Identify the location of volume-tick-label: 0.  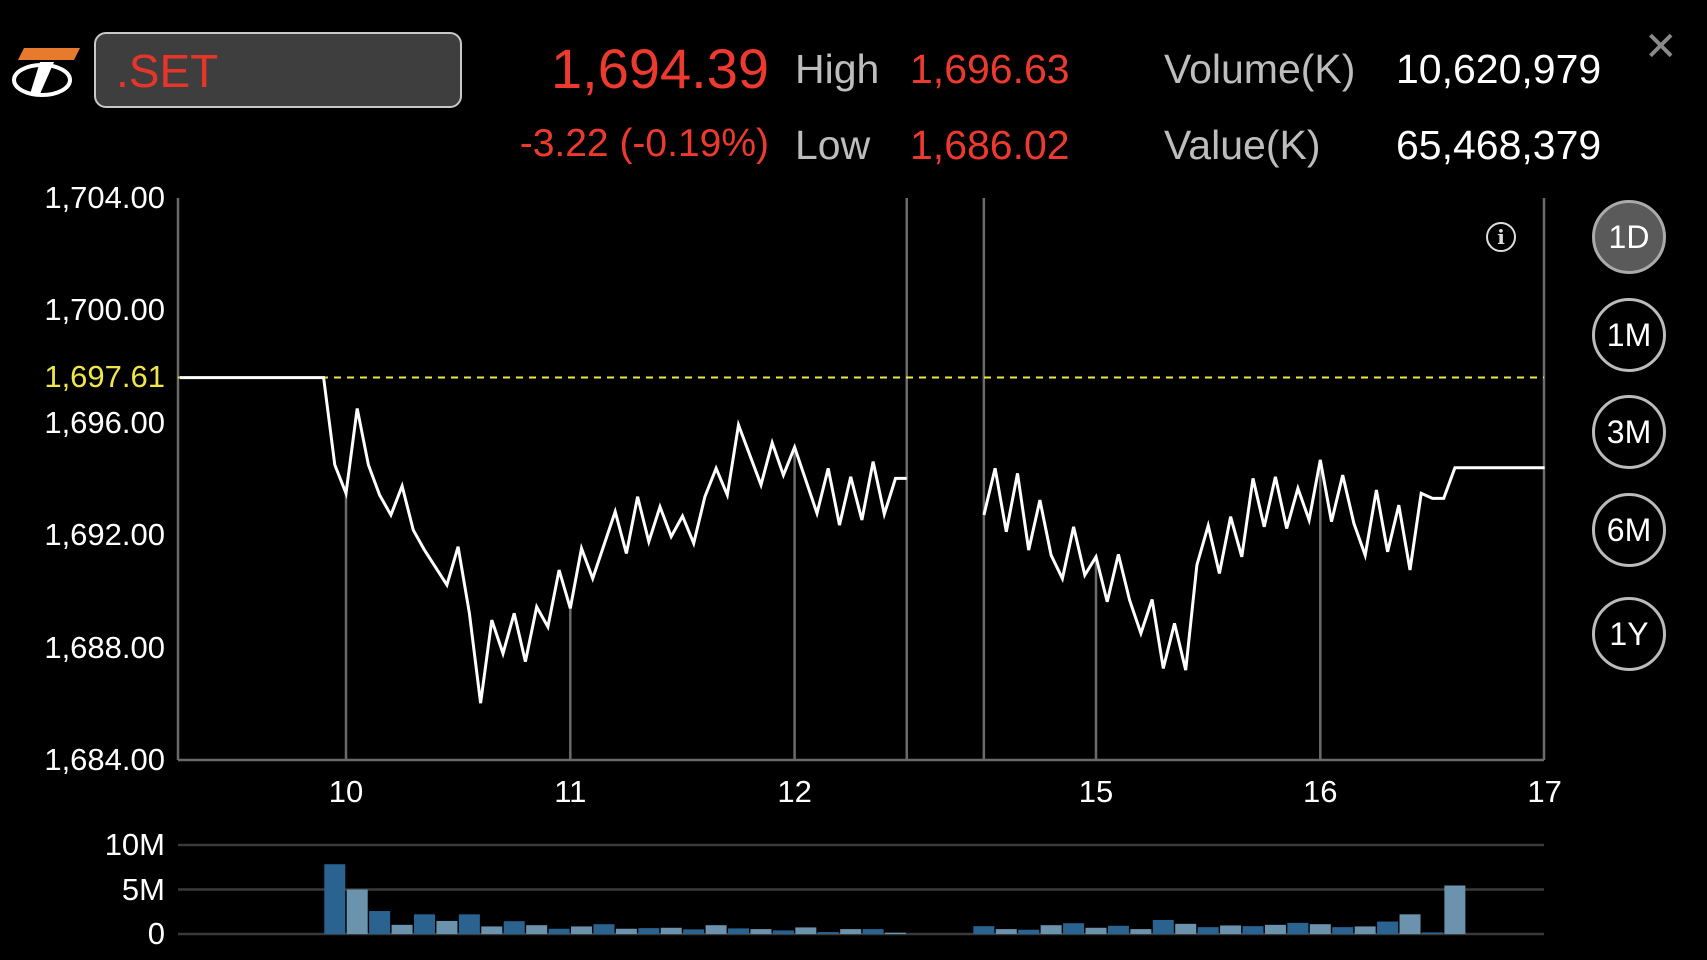
(156, 933).